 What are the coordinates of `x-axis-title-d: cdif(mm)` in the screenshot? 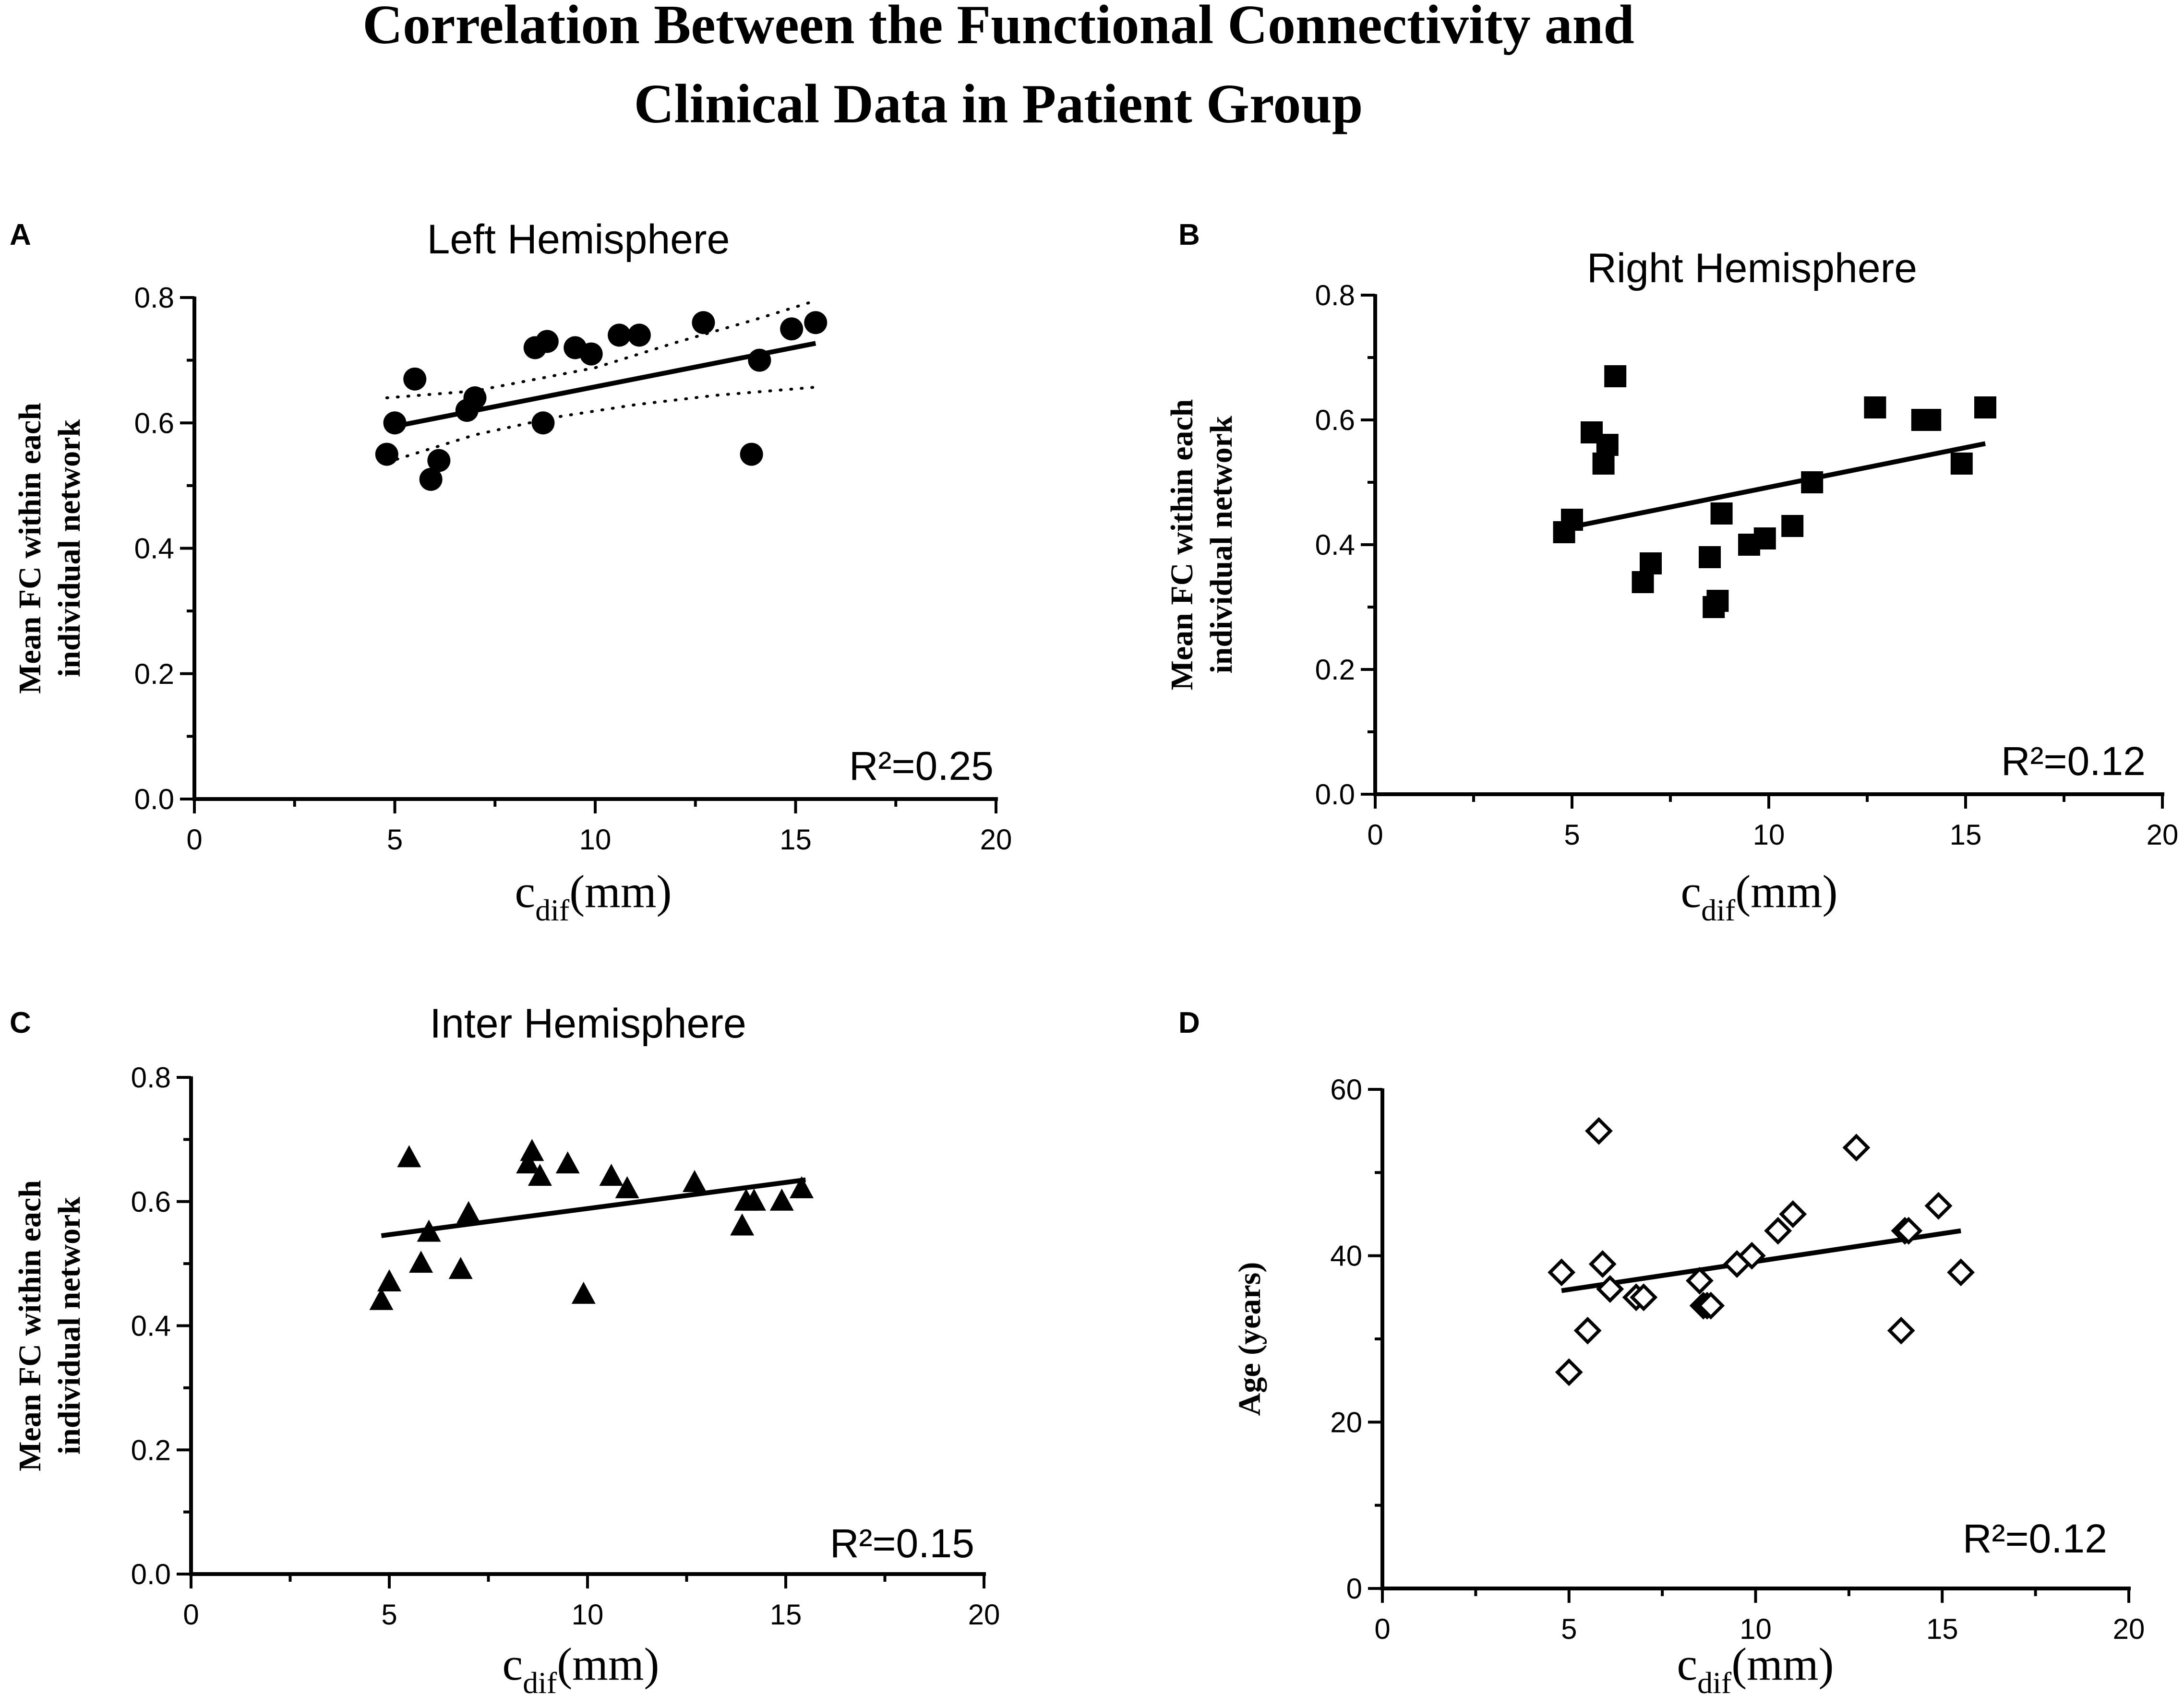 It's located at (1755, 1666).